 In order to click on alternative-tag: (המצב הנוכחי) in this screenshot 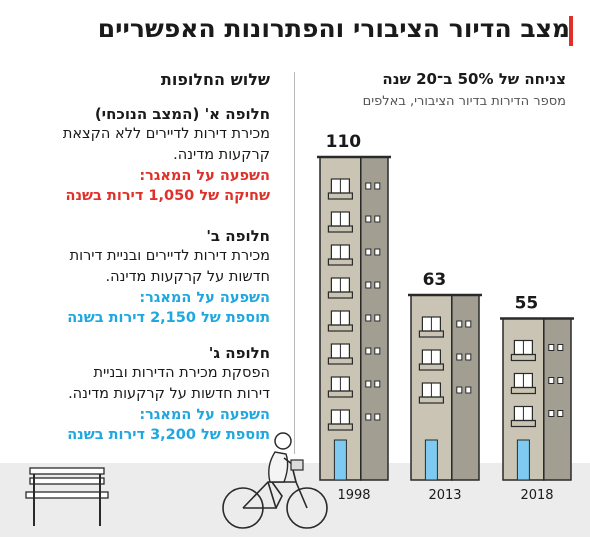, I will do `click(147, 114)`.